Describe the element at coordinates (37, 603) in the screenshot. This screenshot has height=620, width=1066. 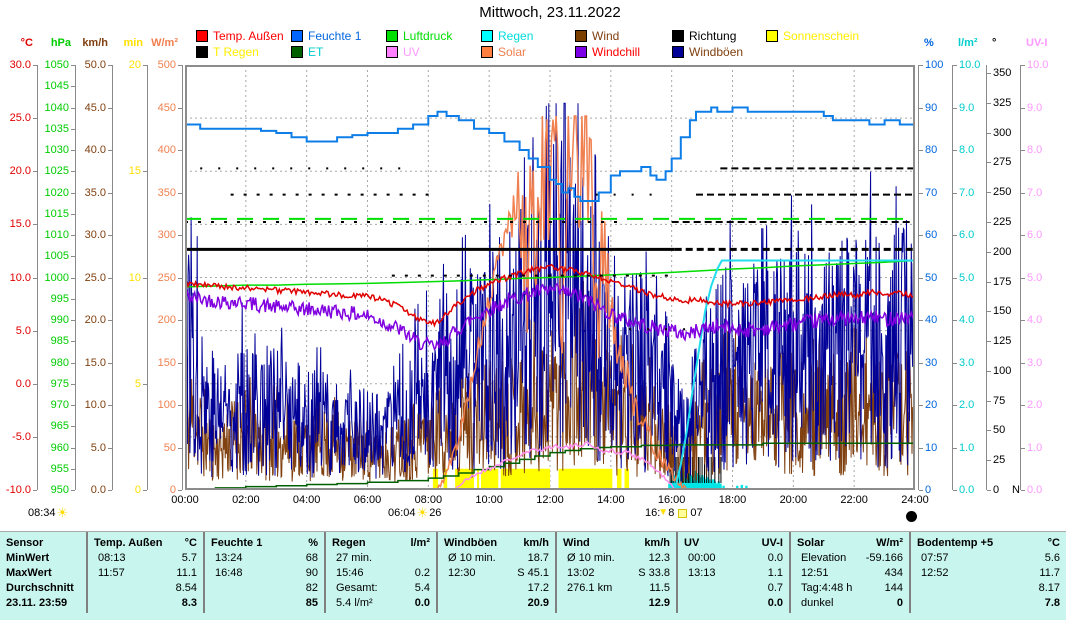
I see `table-row-label: 23.11. 23:59` at that location.